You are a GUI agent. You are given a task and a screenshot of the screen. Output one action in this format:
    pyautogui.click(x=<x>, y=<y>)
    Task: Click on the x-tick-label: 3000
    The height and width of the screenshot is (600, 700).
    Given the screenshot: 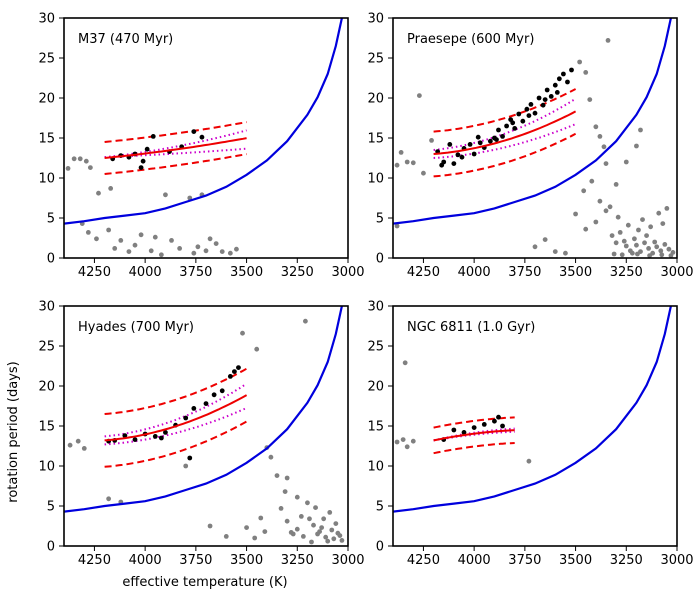 What is the action you would take?
    pyautogui.click(x=676, y=272)
    